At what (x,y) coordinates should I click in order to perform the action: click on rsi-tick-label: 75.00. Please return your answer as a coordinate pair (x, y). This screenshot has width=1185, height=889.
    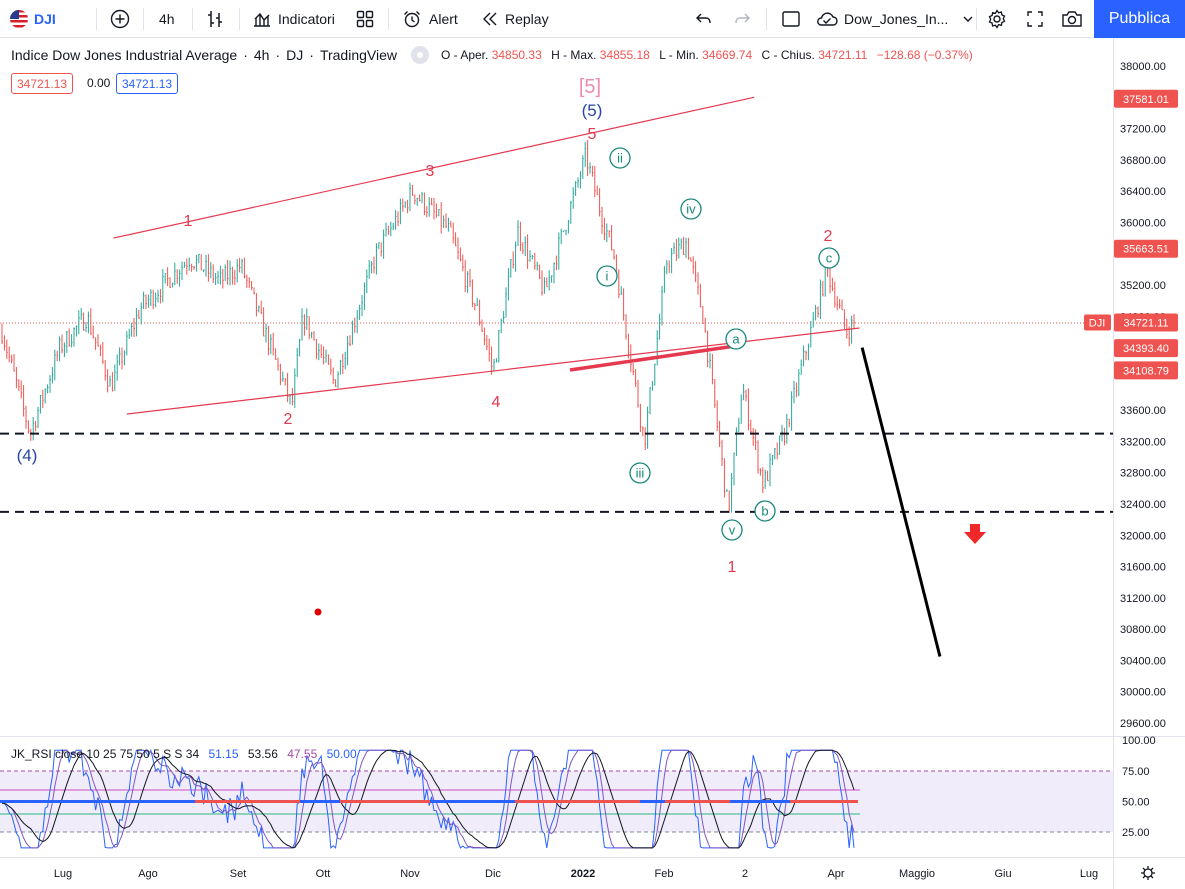
    Looking at the image, I should click on (1136, 772).